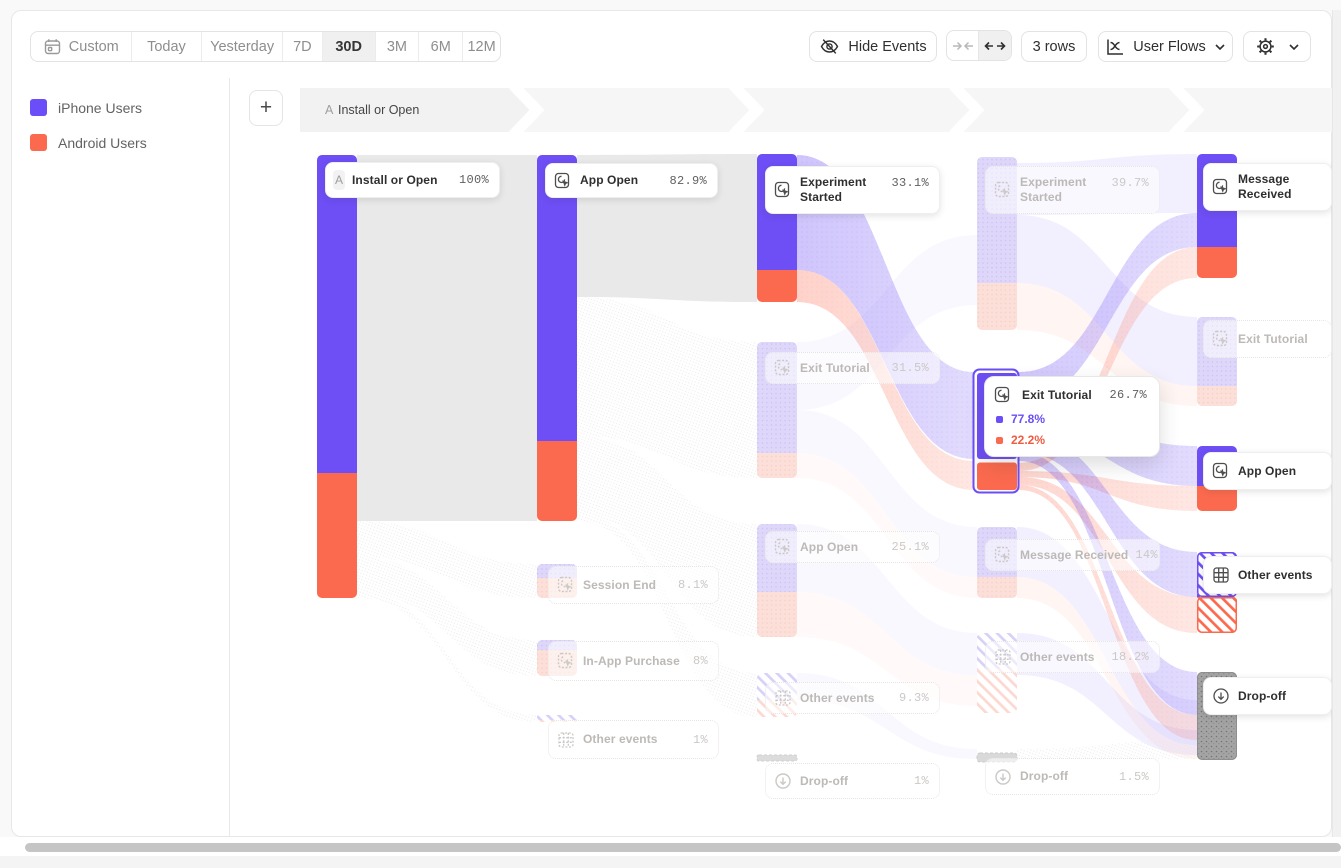  Describe the element at coordinates (378, 110) in the screenshot. I see `svg-text: Install or Open` at that location.